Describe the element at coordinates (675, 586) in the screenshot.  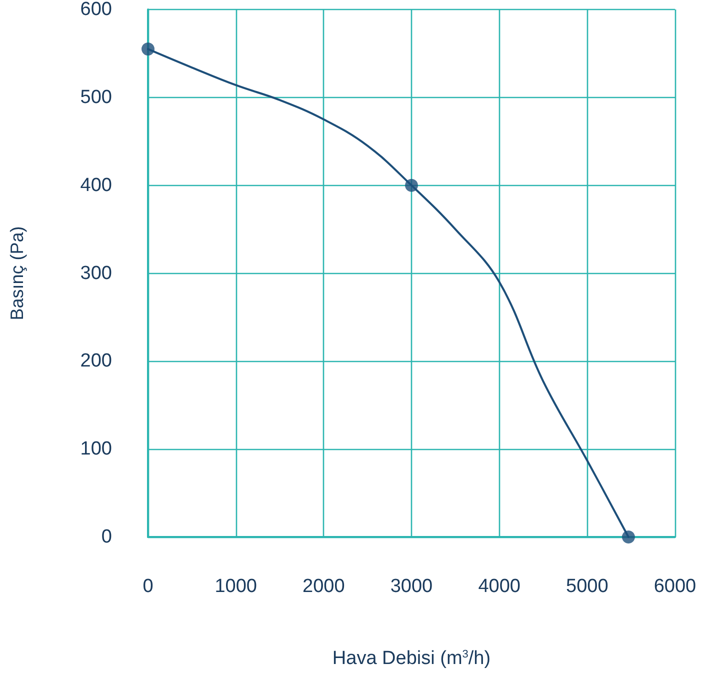
I see `x-tick-label: 6000` at that location.